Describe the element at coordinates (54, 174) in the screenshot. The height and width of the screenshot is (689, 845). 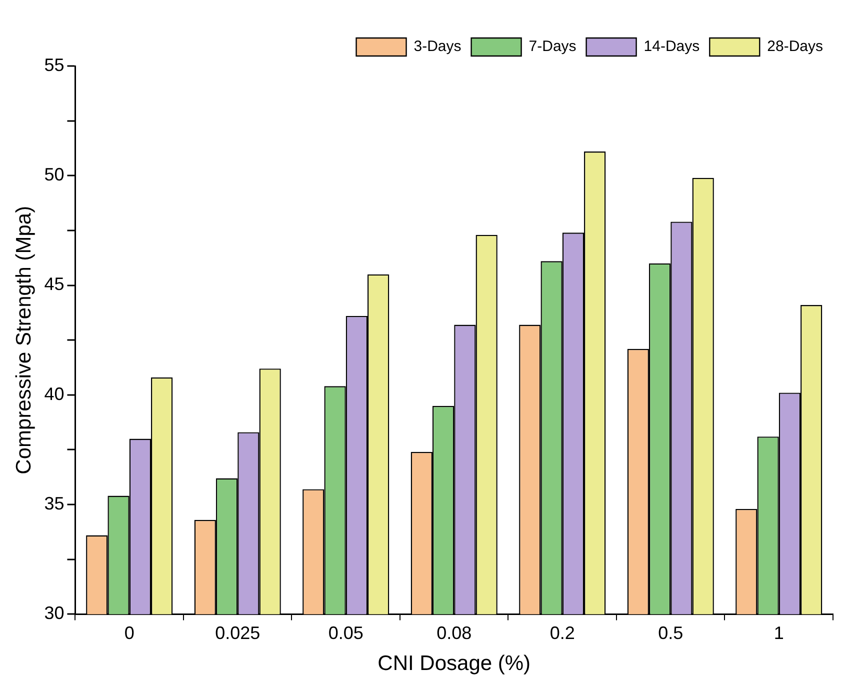
I see `y-tick-label: 50` at that location.